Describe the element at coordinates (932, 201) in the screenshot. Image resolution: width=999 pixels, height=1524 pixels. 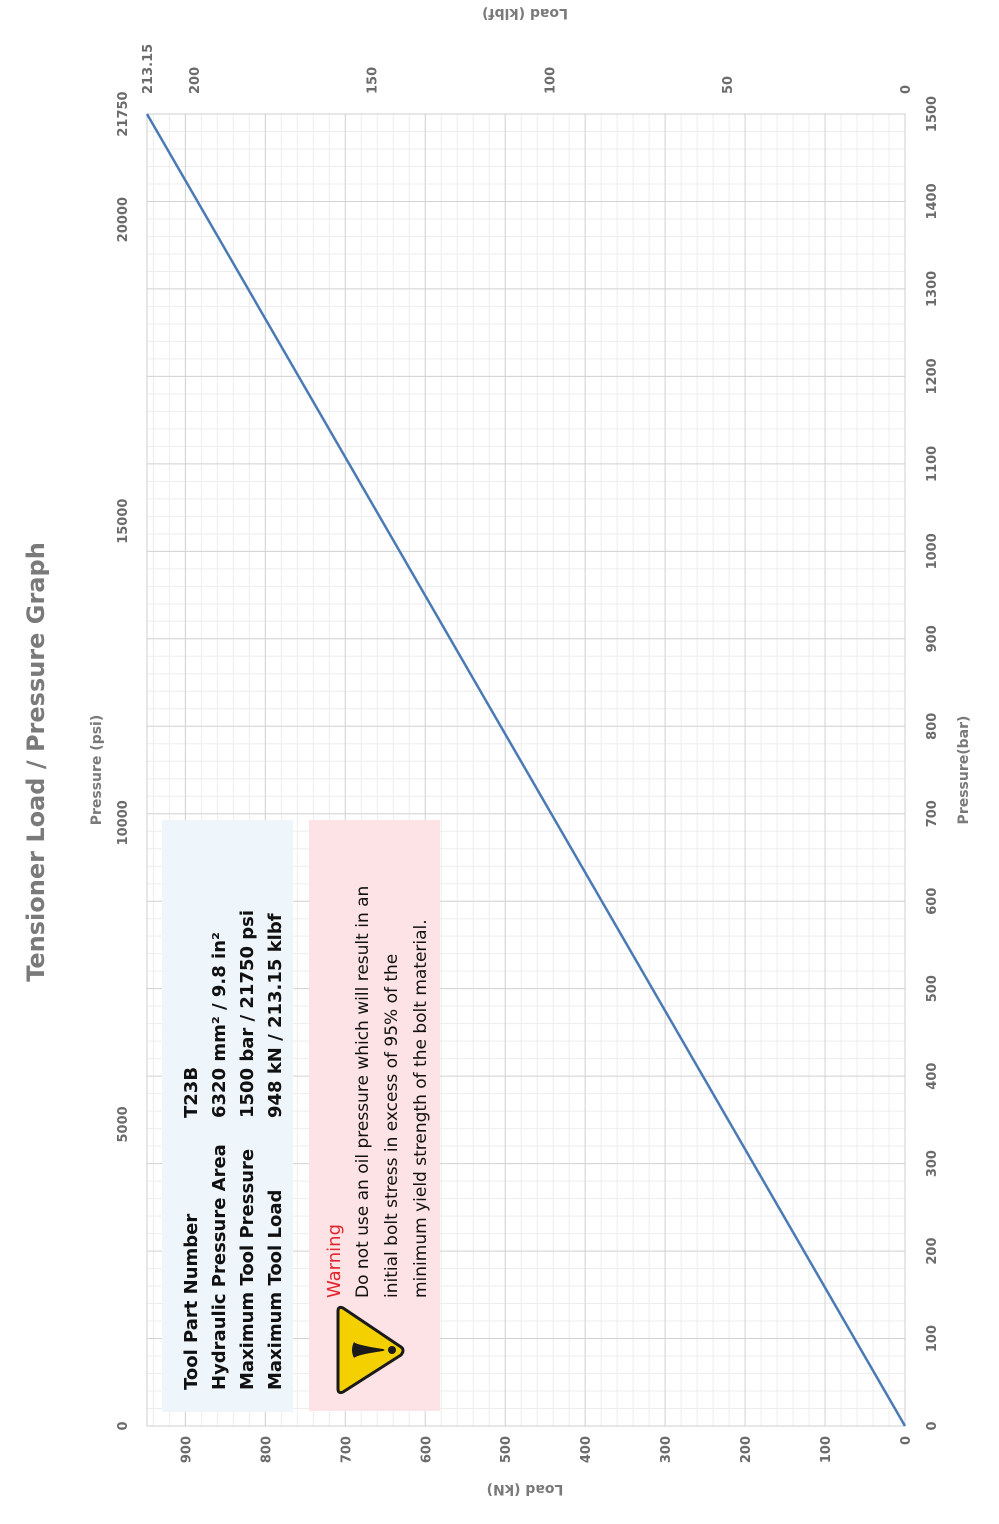
I see `bar-tick-label: 1400` at that location.